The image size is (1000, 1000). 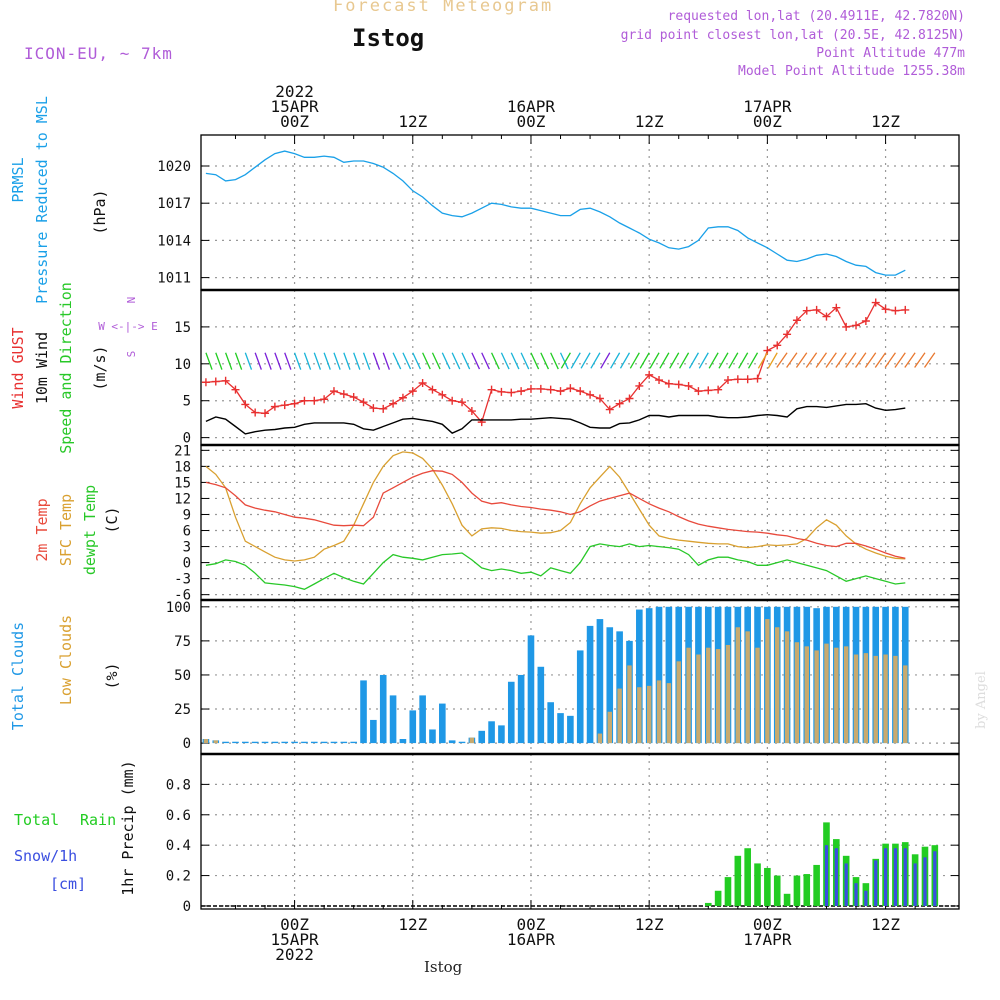 I want to click on wind-tick-label: 15, so click(x=182, y=328).